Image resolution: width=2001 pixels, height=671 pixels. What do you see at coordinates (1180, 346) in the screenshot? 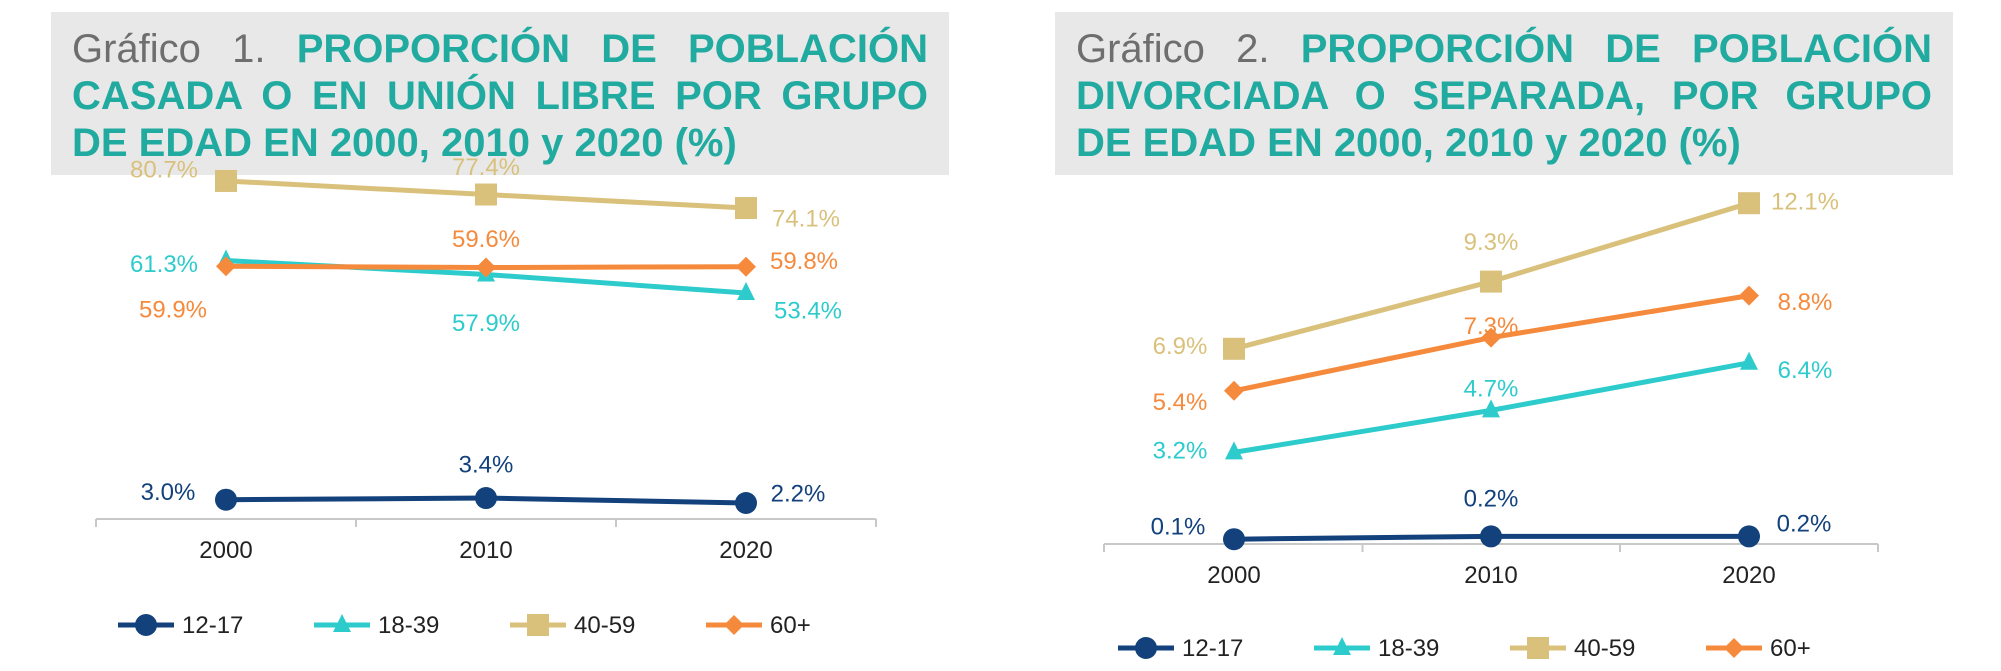
I see `data-label: 6.9%` at bounding box center [1180, 346].